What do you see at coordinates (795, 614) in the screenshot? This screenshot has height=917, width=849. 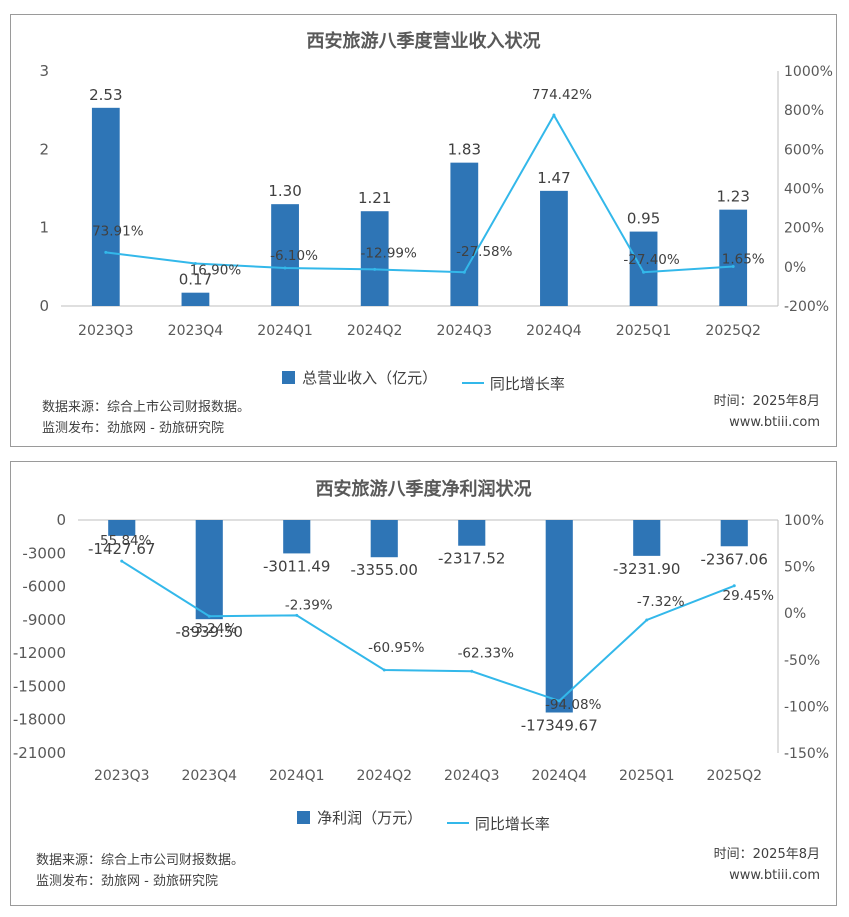 I see `right-axis-tick: 0%` at bounding box center [795, 614].